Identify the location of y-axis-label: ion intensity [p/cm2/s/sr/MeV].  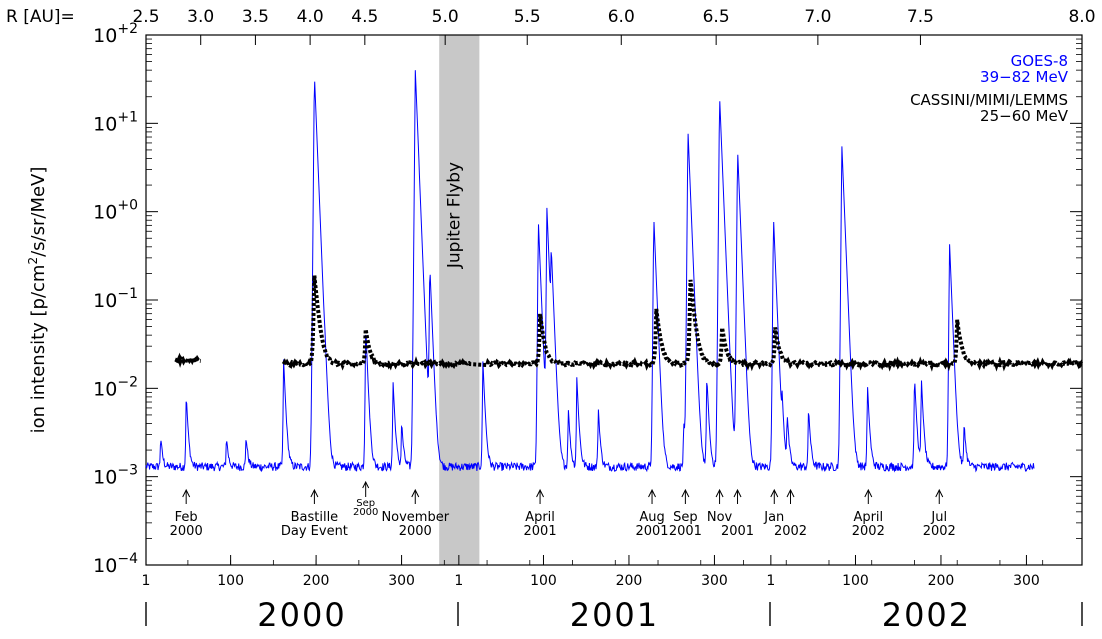
(37, 300).